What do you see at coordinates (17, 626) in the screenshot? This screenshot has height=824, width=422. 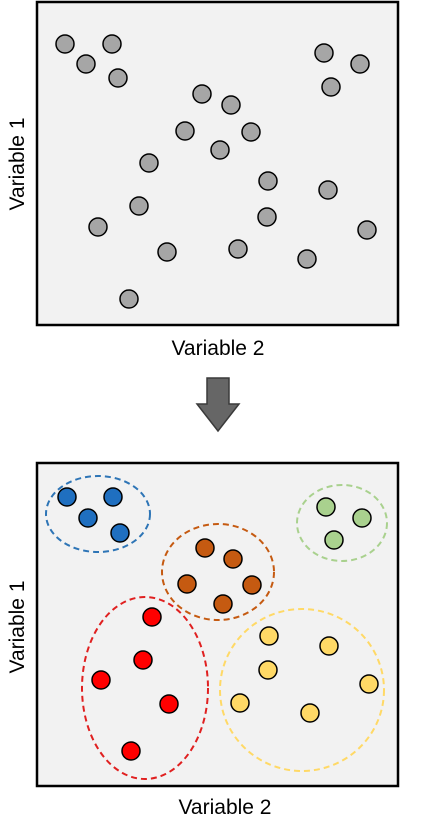 I see `bottom-y-axis-label: Variable 1` at bounding box center [17, 626].